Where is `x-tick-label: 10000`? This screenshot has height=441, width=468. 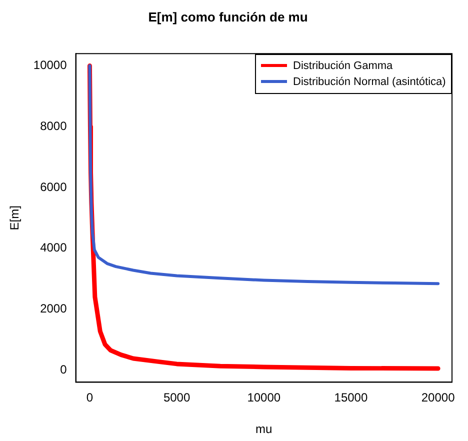 x-tick-label: 10000 is located at coordinates (264, 397).